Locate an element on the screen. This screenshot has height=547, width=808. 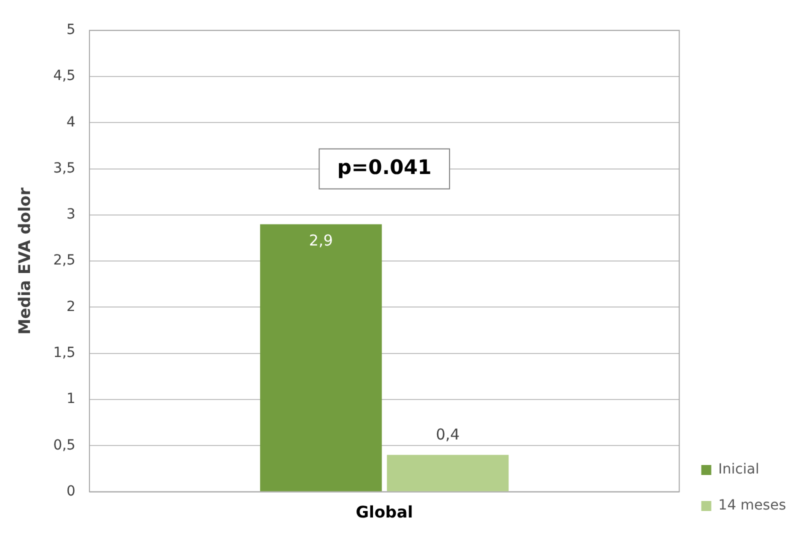
y-tick-label: 5 is located at coordinates (71, 30).